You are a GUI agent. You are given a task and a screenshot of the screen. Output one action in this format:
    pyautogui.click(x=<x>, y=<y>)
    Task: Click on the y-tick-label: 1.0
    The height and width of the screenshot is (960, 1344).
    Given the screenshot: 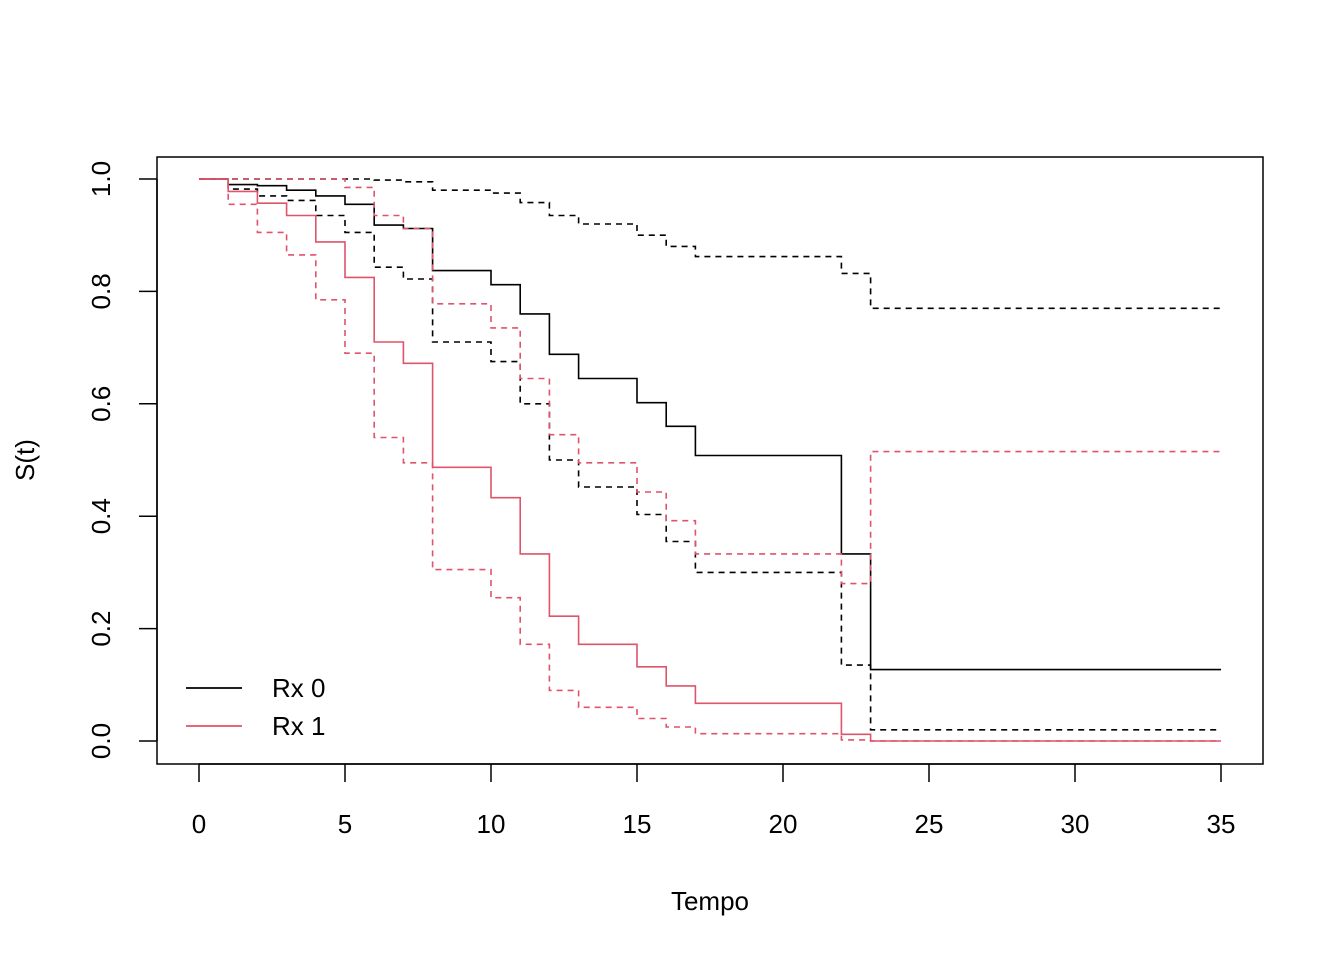 What is the action you would take?
    pyautogui.click(x=101, y=179)
    